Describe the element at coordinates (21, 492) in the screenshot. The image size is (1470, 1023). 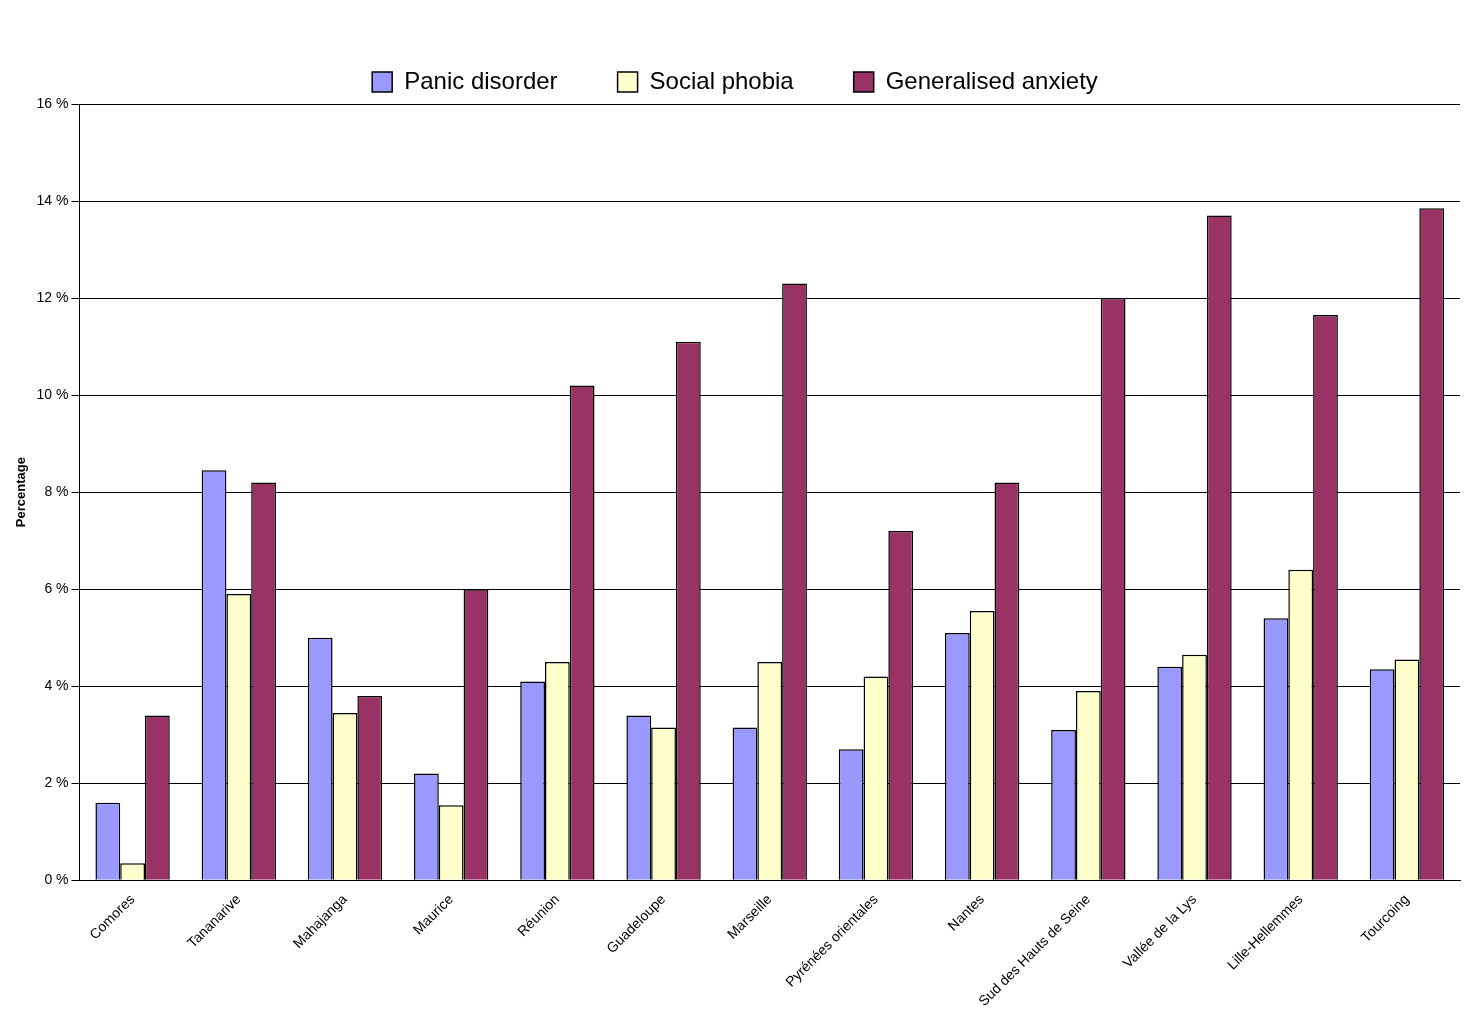
I see `y-axis-title: Percentage` at that location.